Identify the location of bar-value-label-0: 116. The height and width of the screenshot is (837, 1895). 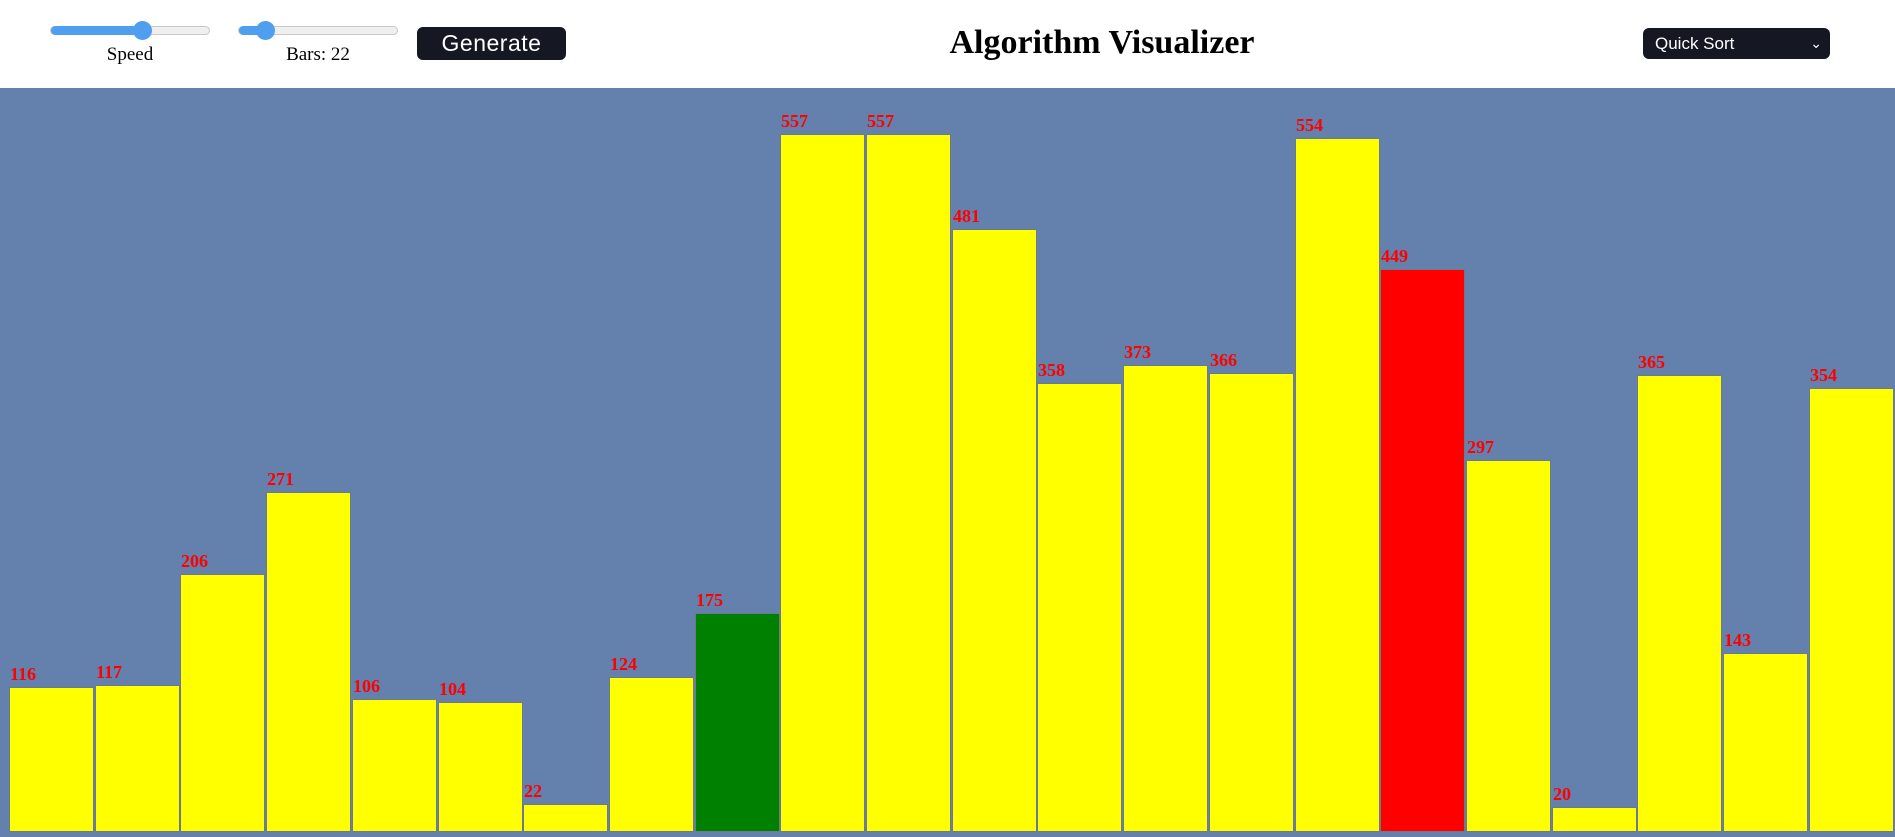
(23, 674).